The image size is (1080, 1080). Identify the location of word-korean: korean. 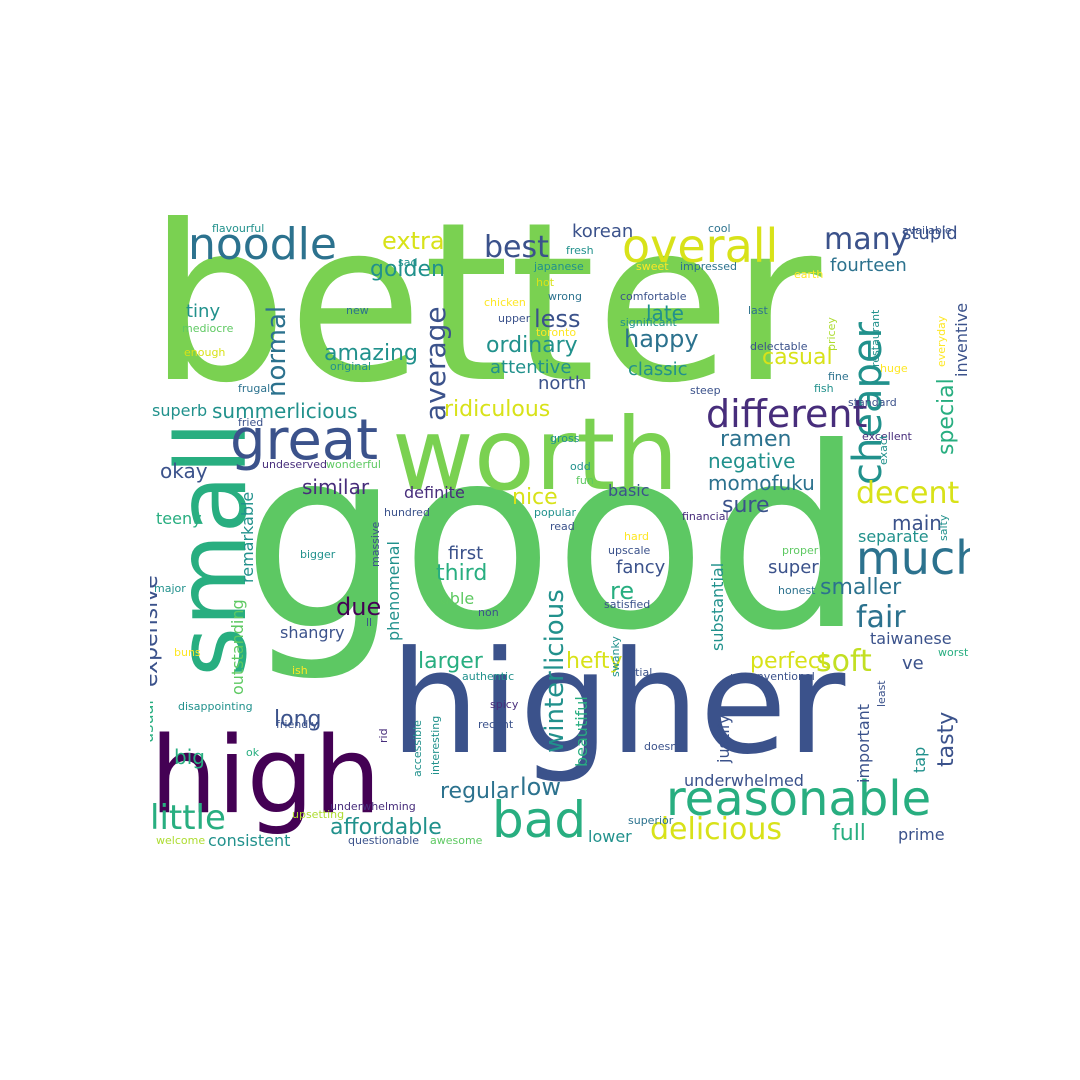
(603, 231).